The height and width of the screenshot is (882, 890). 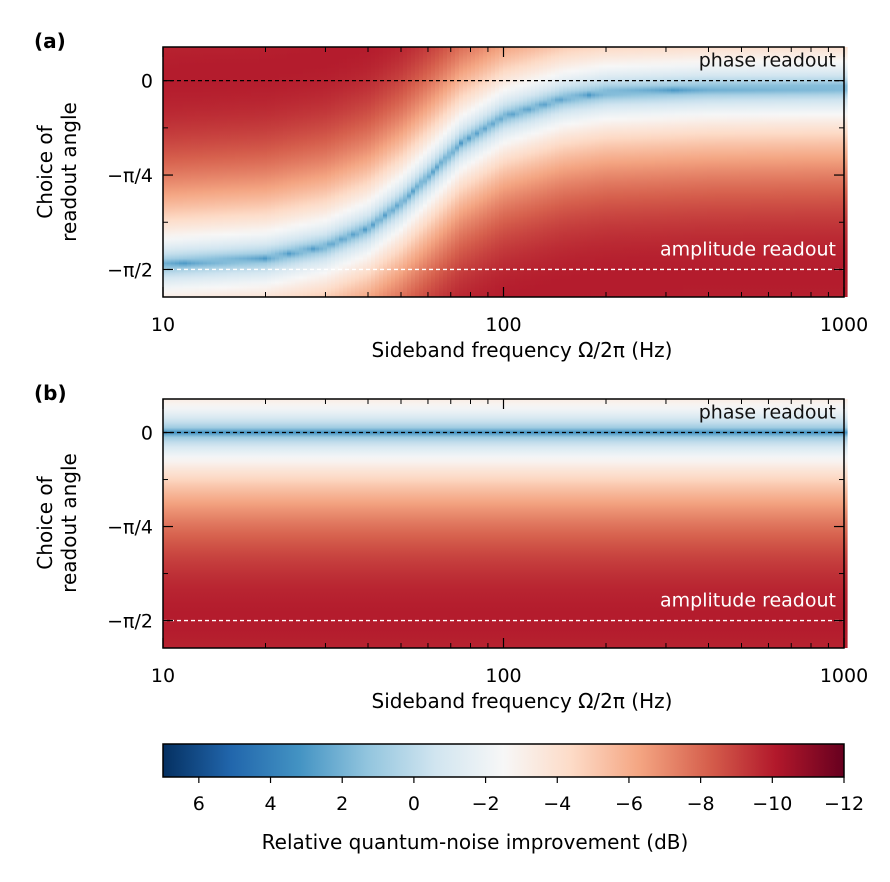 I want to click on y-tick-label: −π/4, so click(x=130, y=176).